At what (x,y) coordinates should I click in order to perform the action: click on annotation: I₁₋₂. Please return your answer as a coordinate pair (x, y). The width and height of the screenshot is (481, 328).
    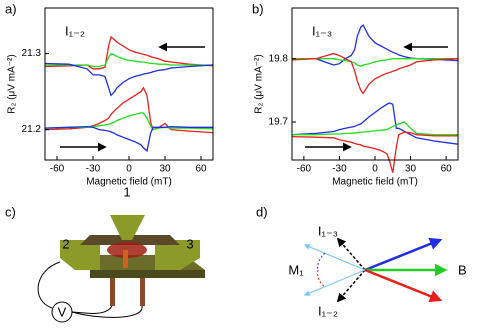
    Looking at the image, I should click on (75, 30).